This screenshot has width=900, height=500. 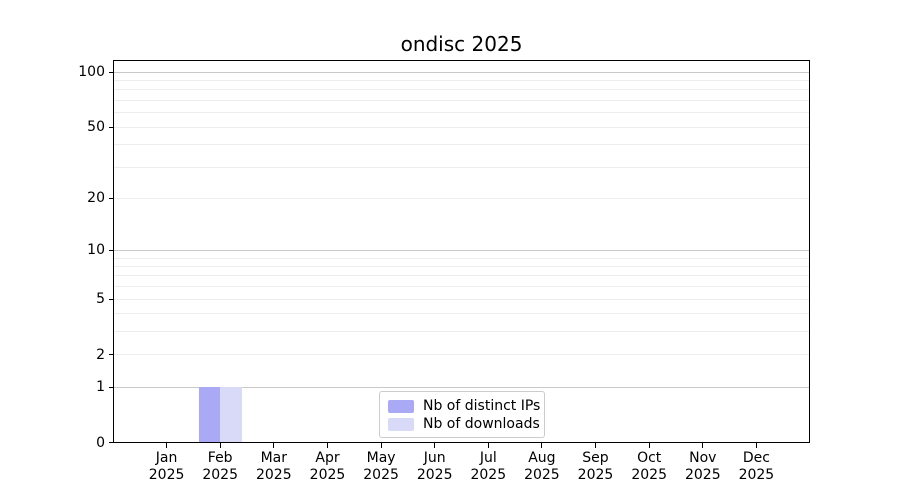 I want to click on x-axis-tick-dec, so click(x=756, y=445).